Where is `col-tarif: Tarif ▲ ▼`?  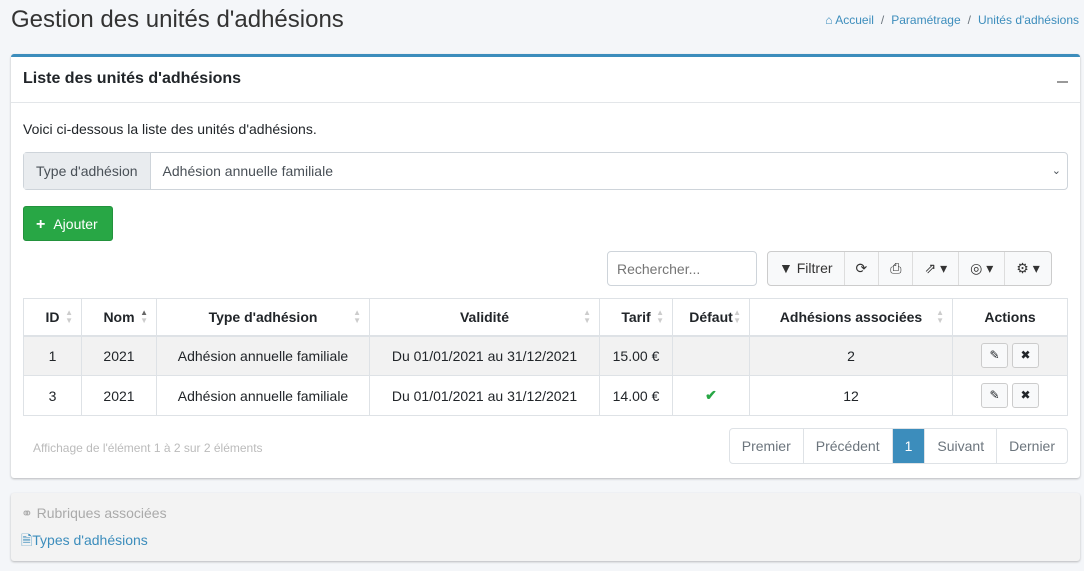
col-tarif: Tarif ▲ ▼ is located at coordinates (636, 317).